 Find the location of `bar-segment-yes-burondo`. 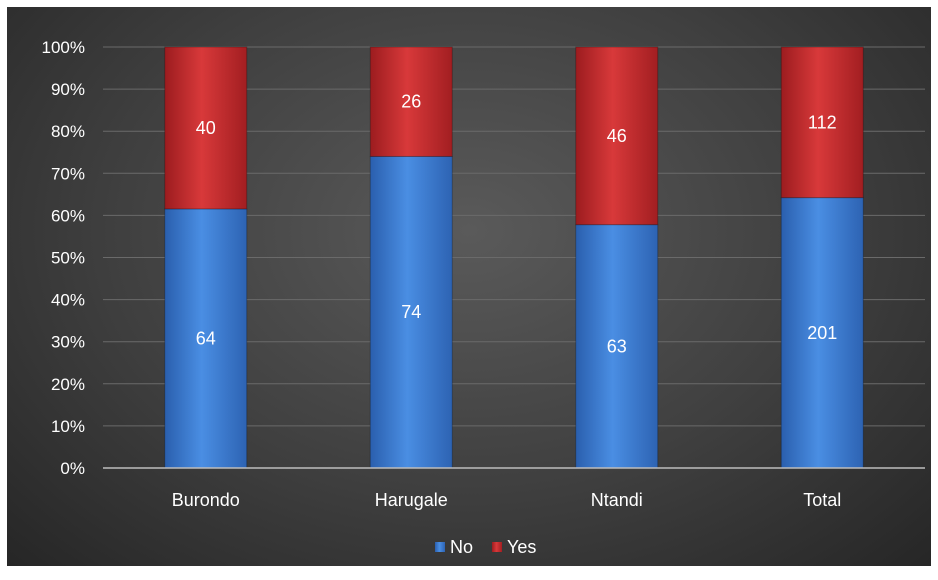

bar-segment-yes-burondo is located at coordinates (206, 128).